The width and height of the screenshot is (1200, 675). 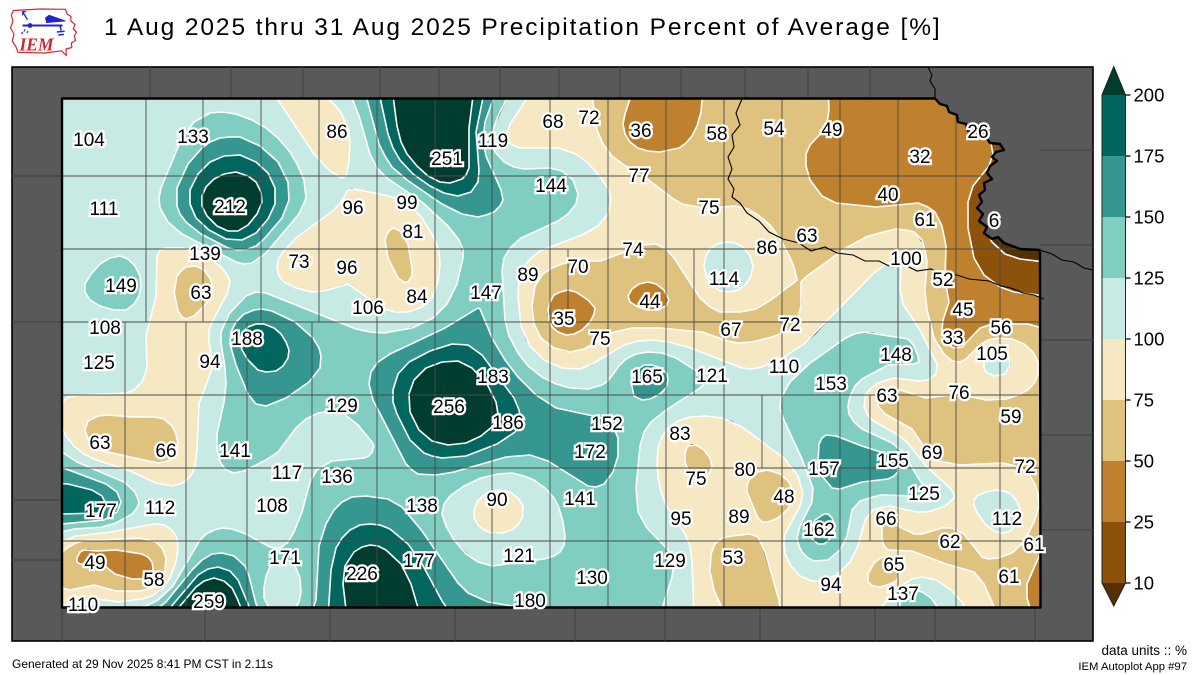 I want to click on svg-text: 62, so click(x=949, y=542).